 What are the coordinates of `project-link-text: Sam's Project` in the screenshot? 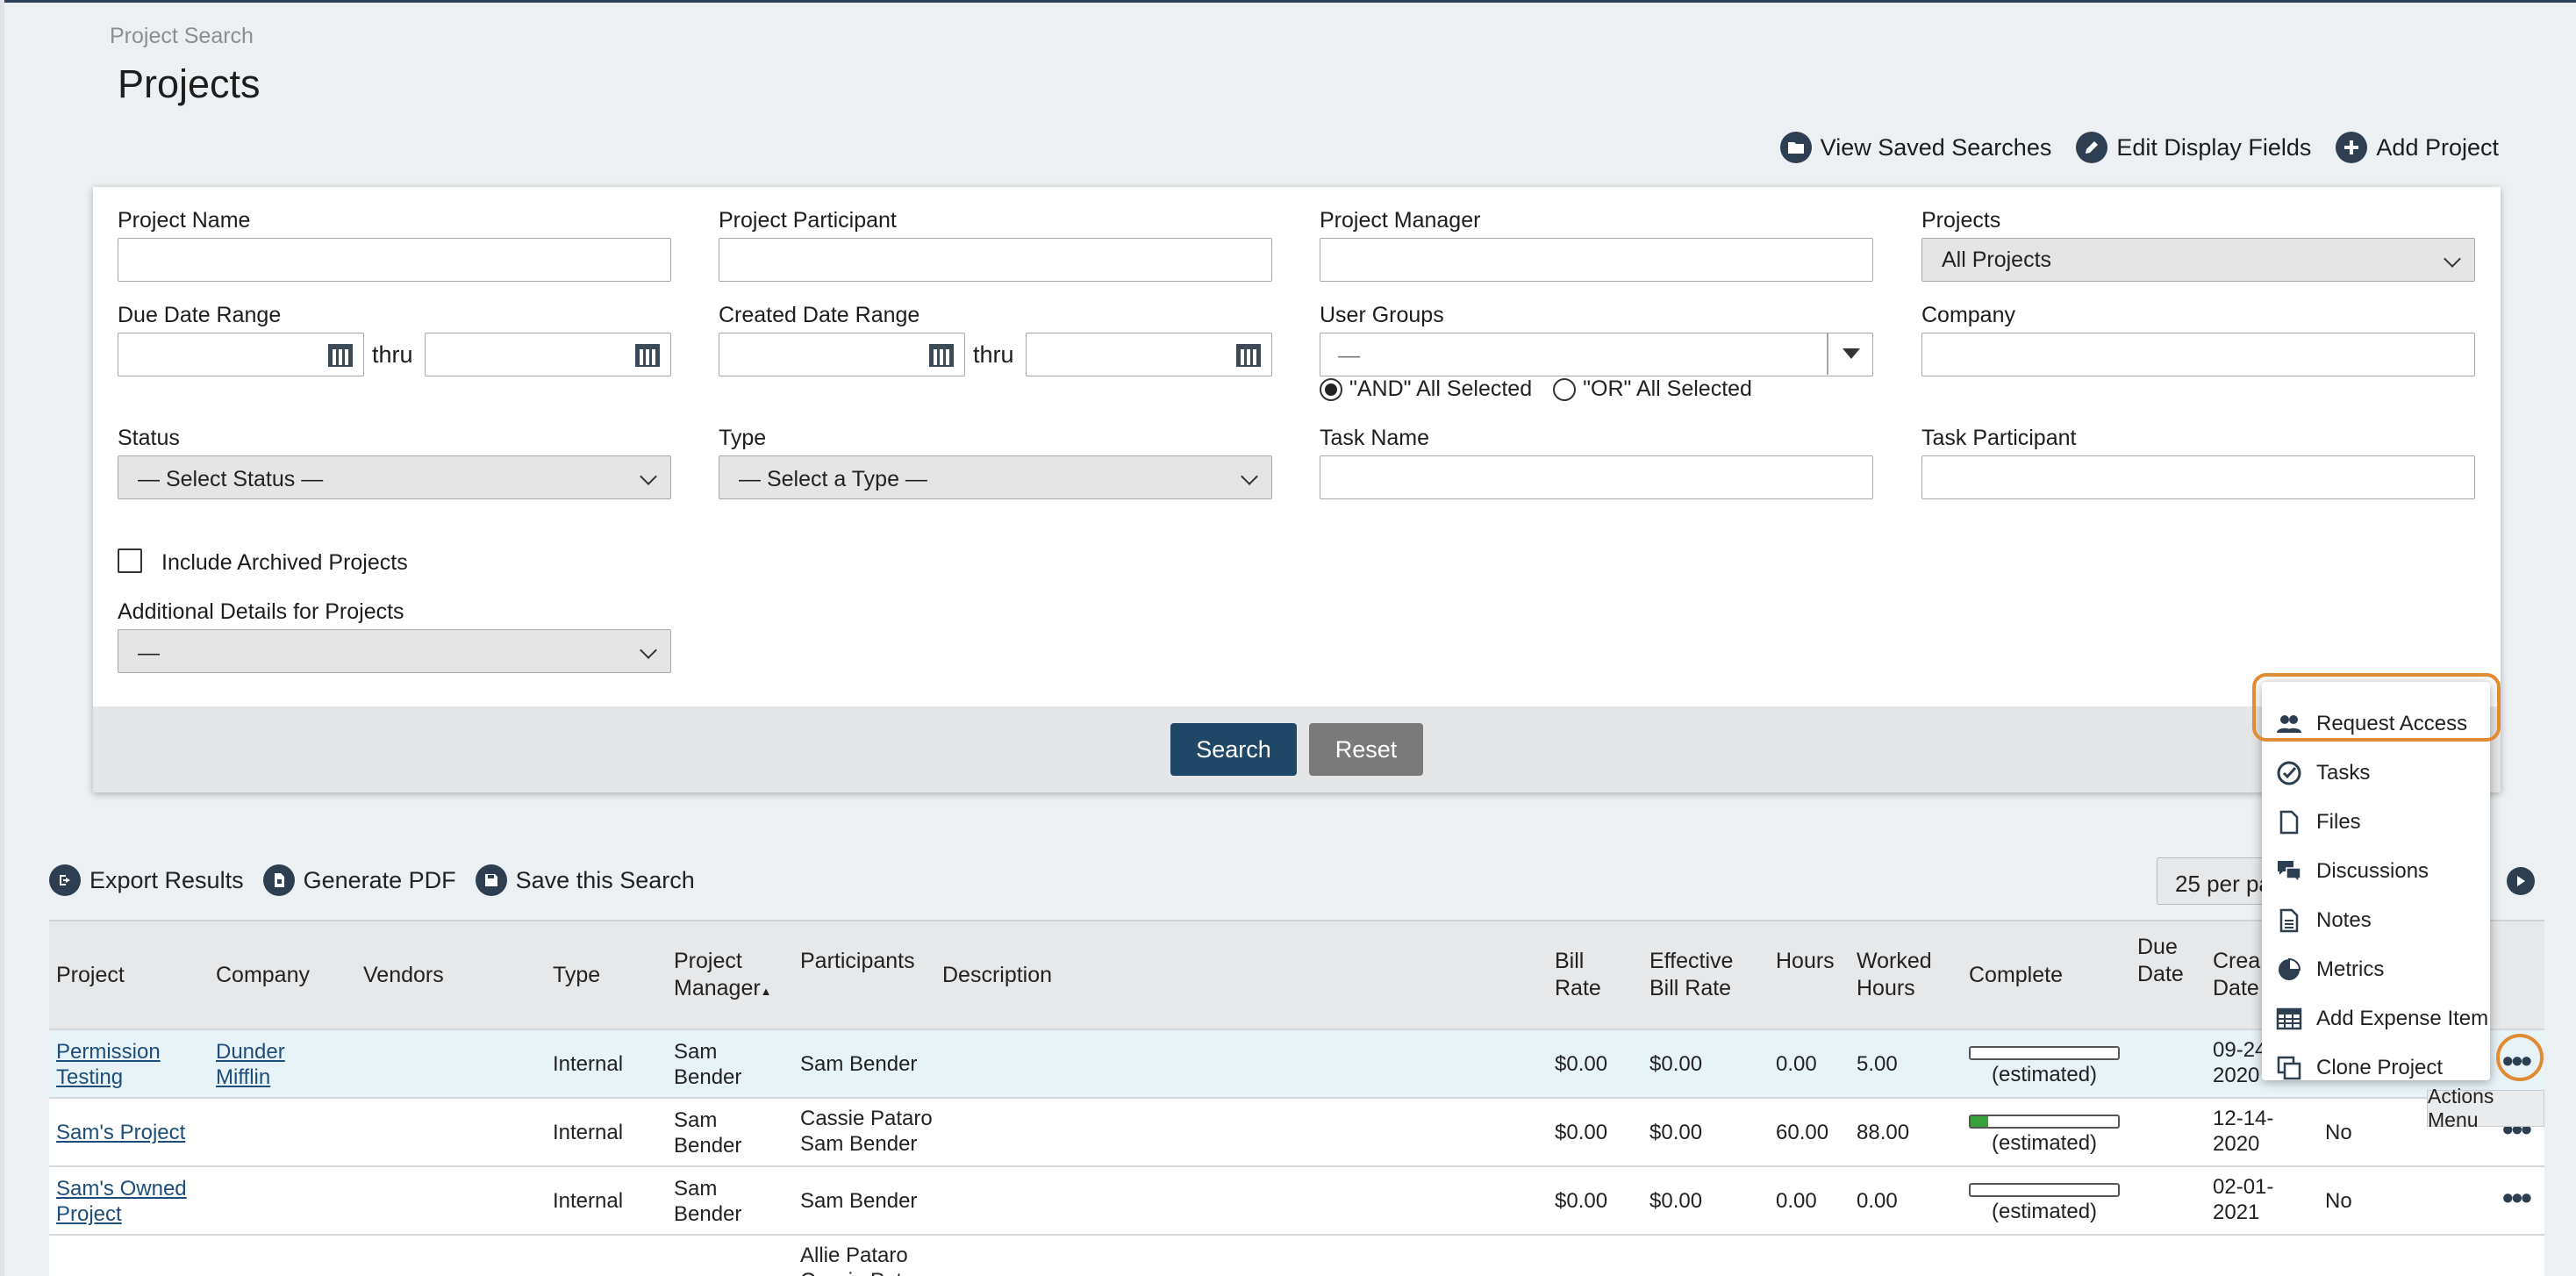 It's located at (121, 1132).